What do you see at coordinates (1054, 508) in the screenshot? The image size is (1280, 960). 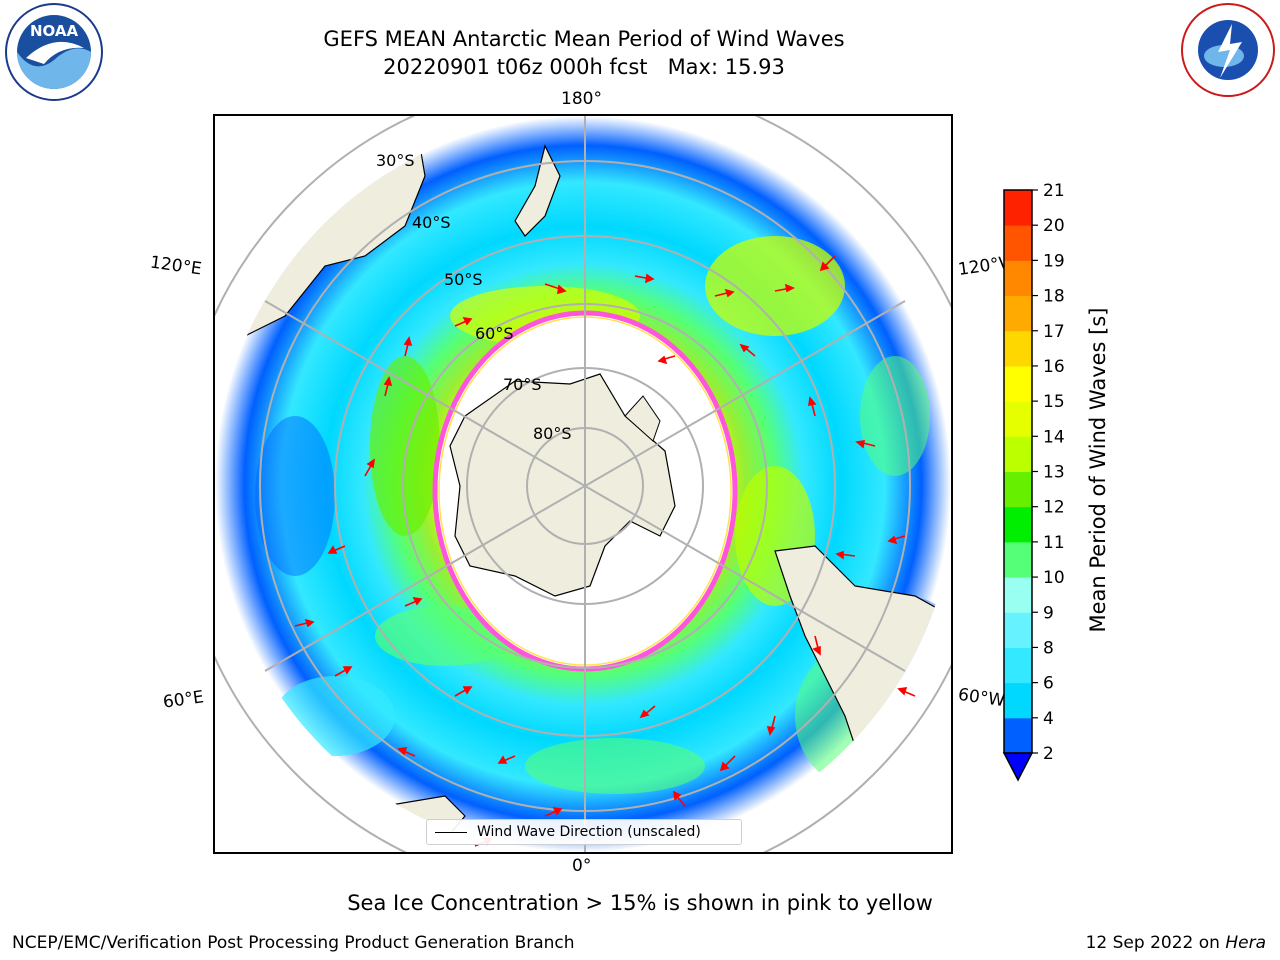 I see `colorbar-tick-label: 12` at bounding box center [1054, 508].